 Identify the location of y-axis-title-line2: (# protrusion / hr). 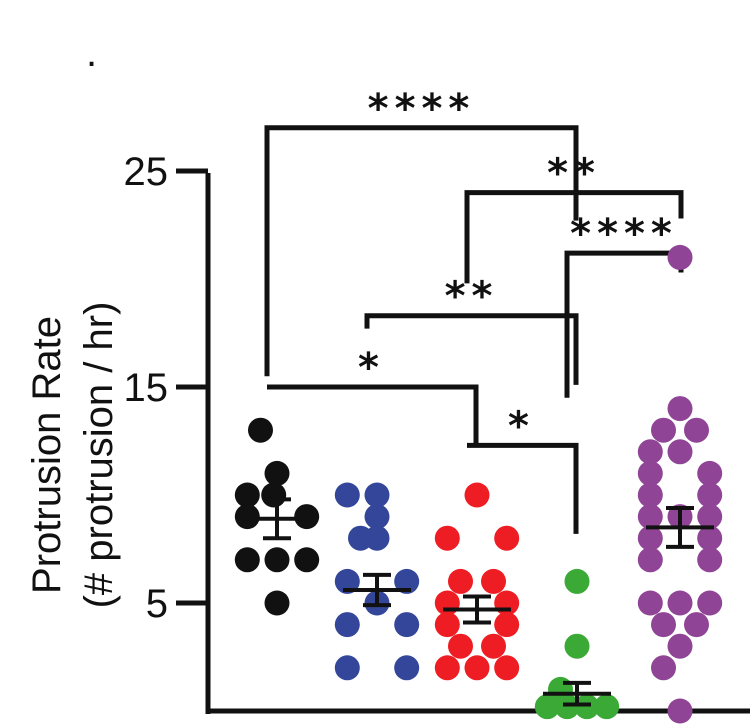
(99, 455).